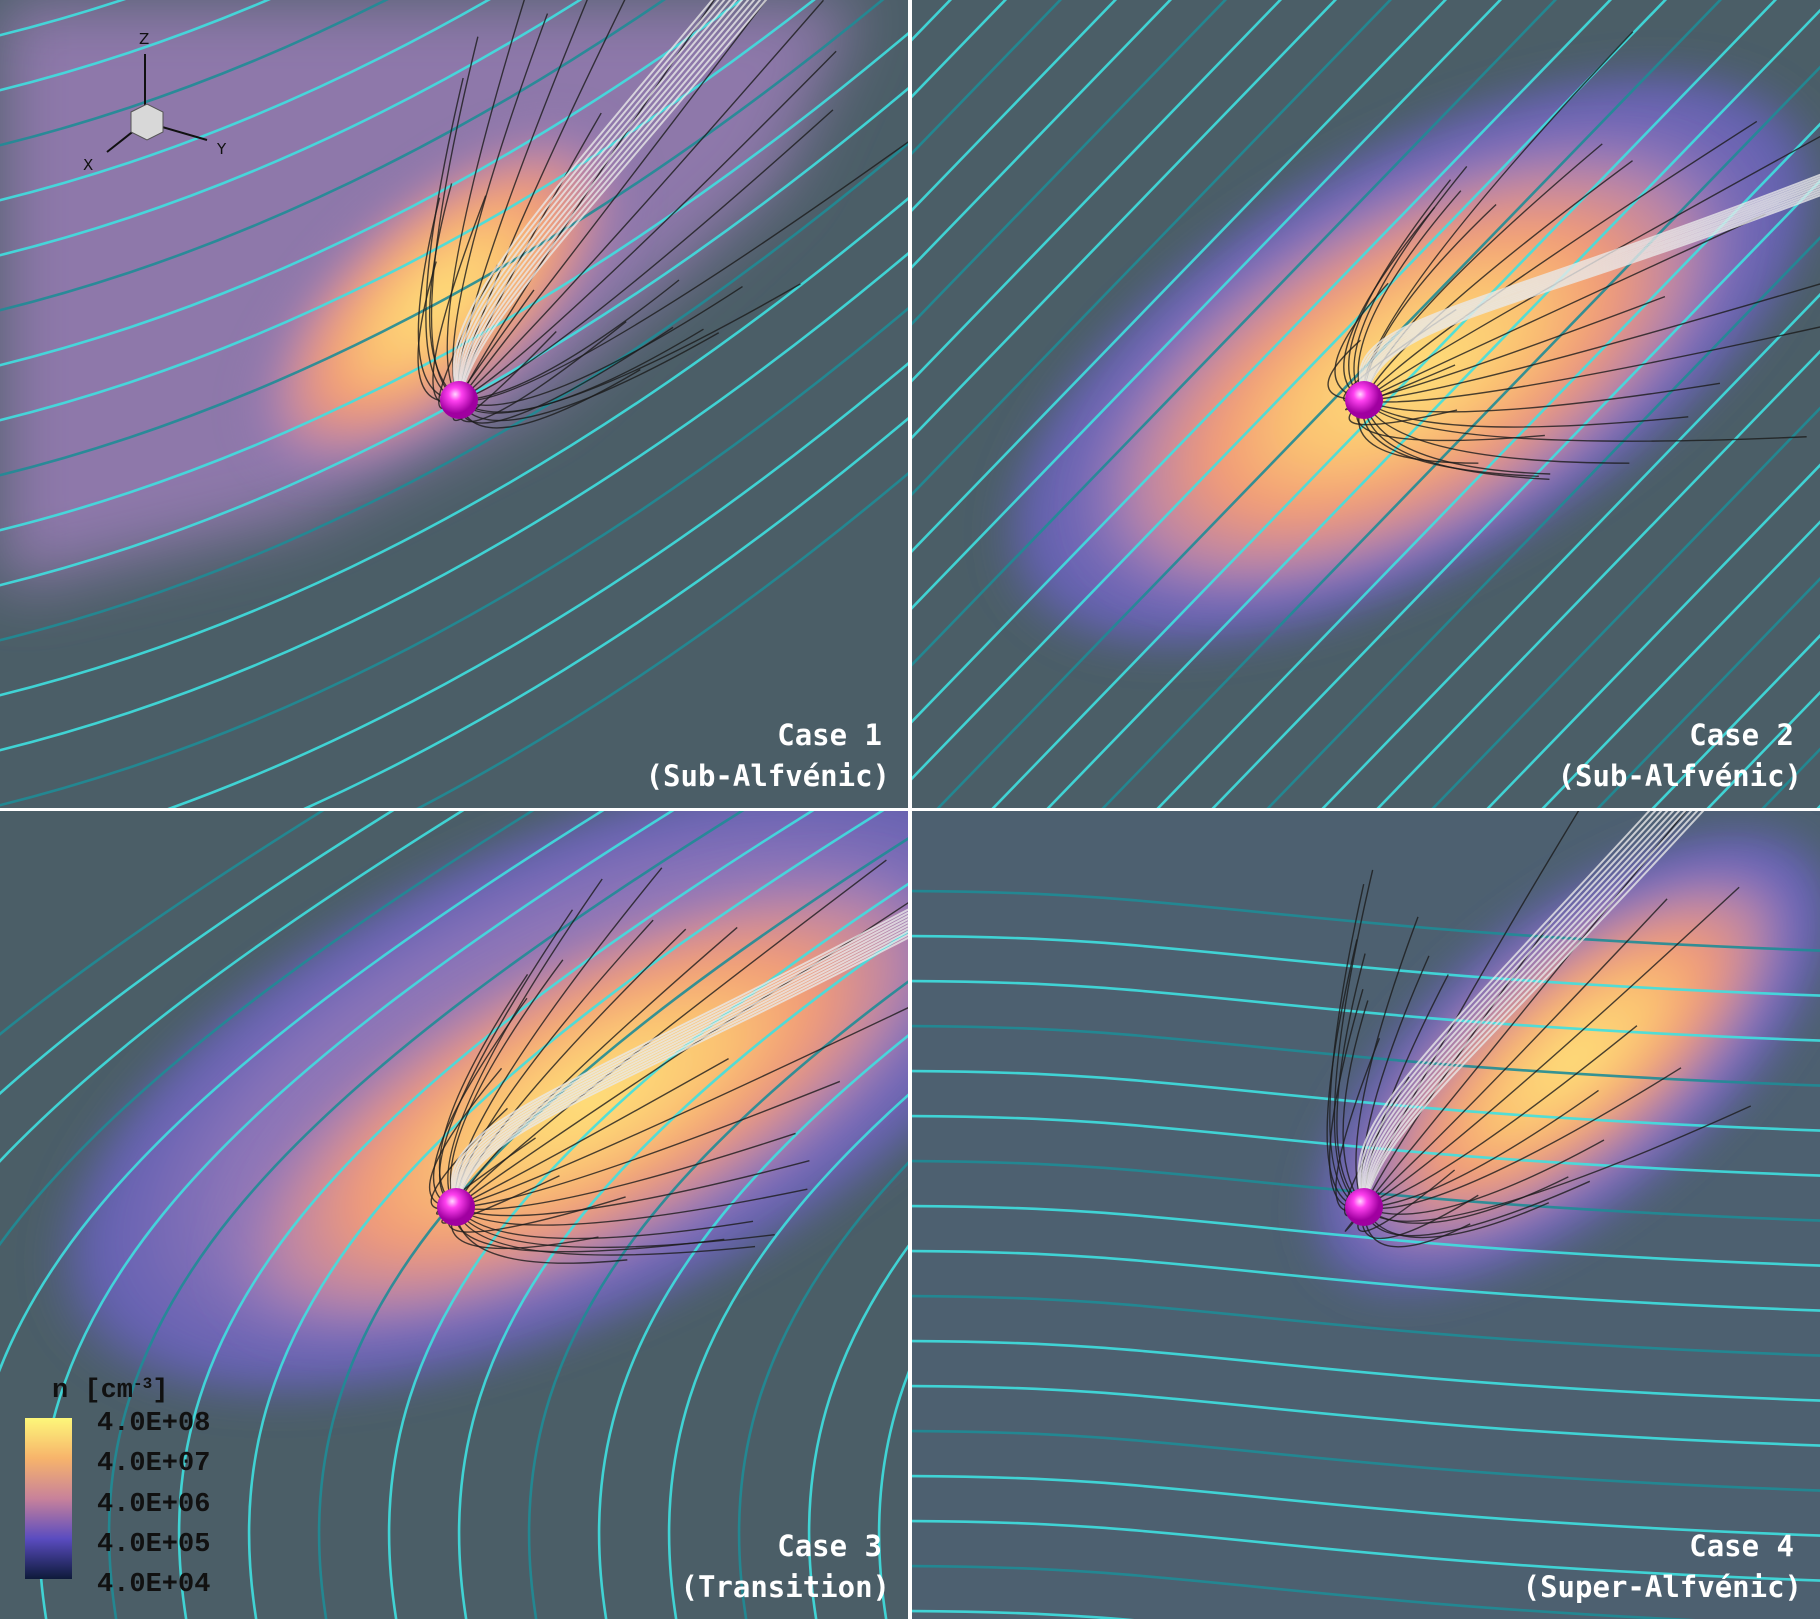 This screenshot has width=1820, height=1619. What do you see at coordinates (785, 1587) in the screenshot?
I see `regime-label: (Transition)` at bounding box center [785, 1587].